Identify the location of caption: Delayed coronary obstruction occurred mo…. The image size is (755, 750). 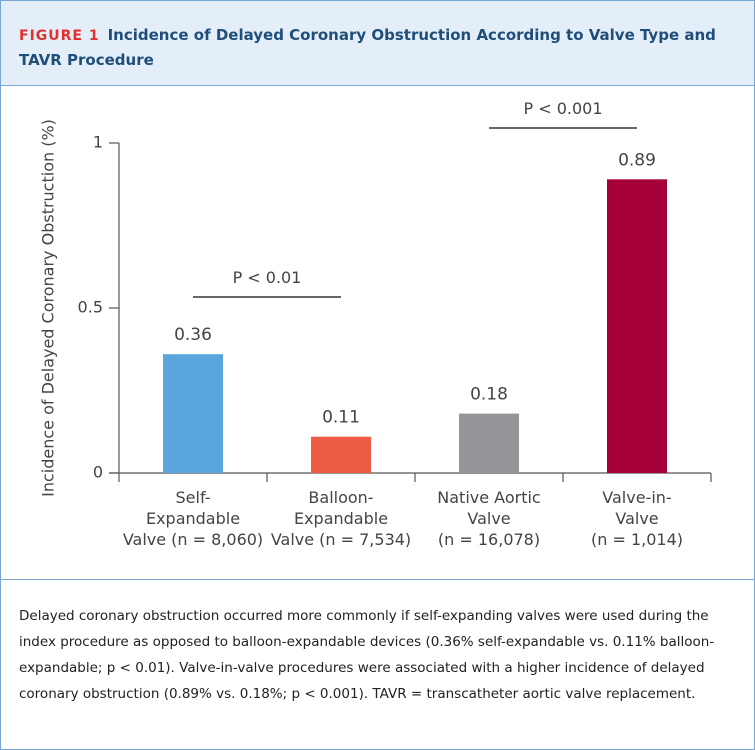
(367, 655).